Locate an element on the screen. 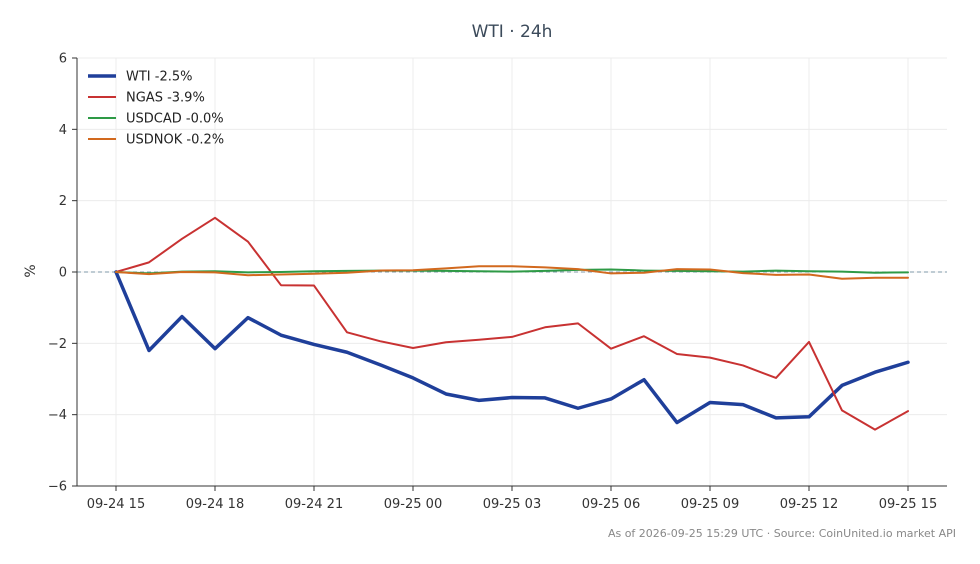 Image resolution: width=980 pixels, height=564 pixels. x-tick-label: 09-24 15 is located at coordinates (116, 504).